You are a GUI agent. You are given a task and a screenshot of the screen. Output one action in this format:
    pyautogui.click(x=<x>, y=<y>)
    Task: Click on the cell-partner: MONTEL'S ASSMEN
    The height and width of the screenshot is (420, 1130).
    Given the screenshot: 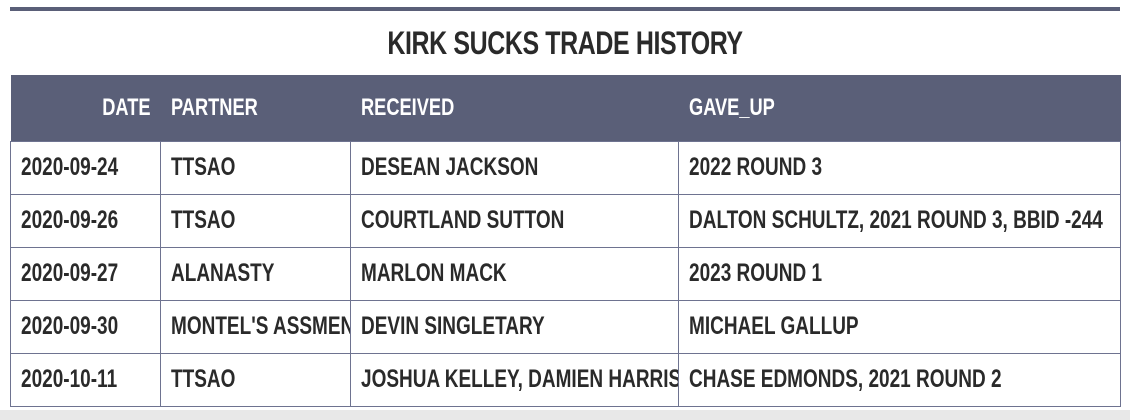 What is the action you would take?
    pyautogui.click(x=255, y=326)
    